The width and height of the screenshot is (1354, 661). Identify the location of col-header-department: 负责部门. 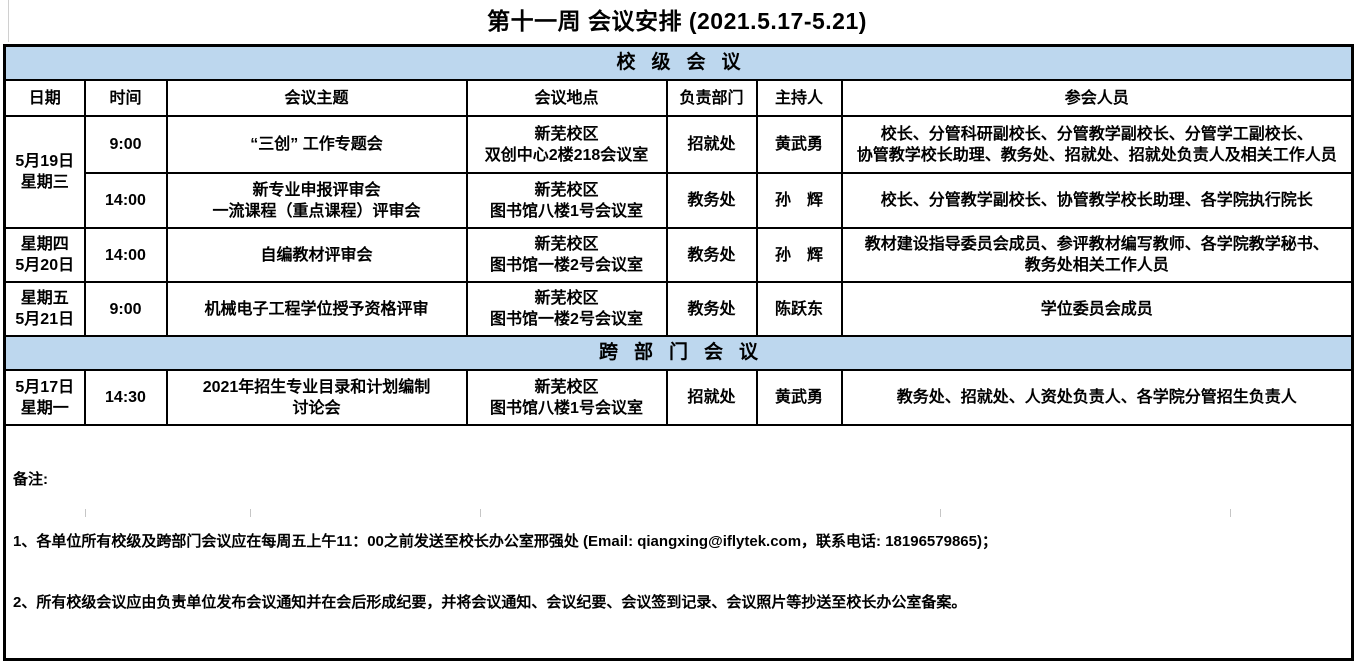
(711, 98).